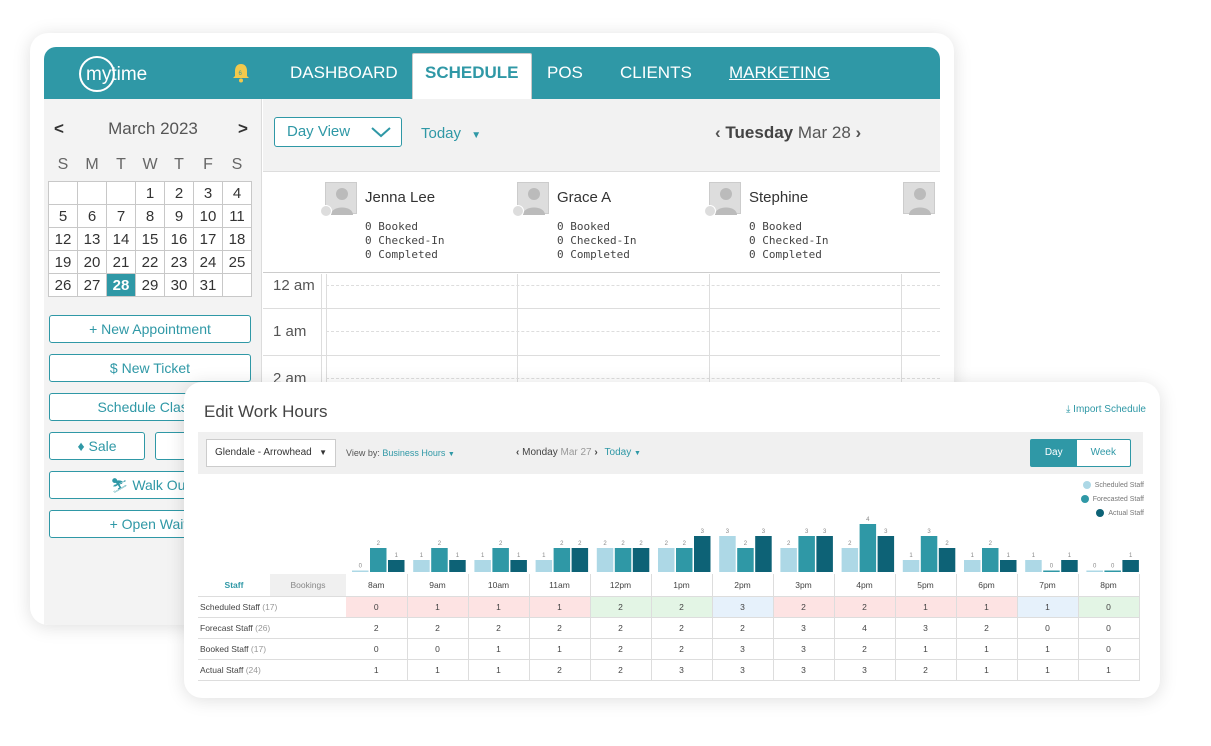  Describe the element at coordinates (150, 329) in the screenshot. I see `new-appointment-button: + New Appointment` at that location.